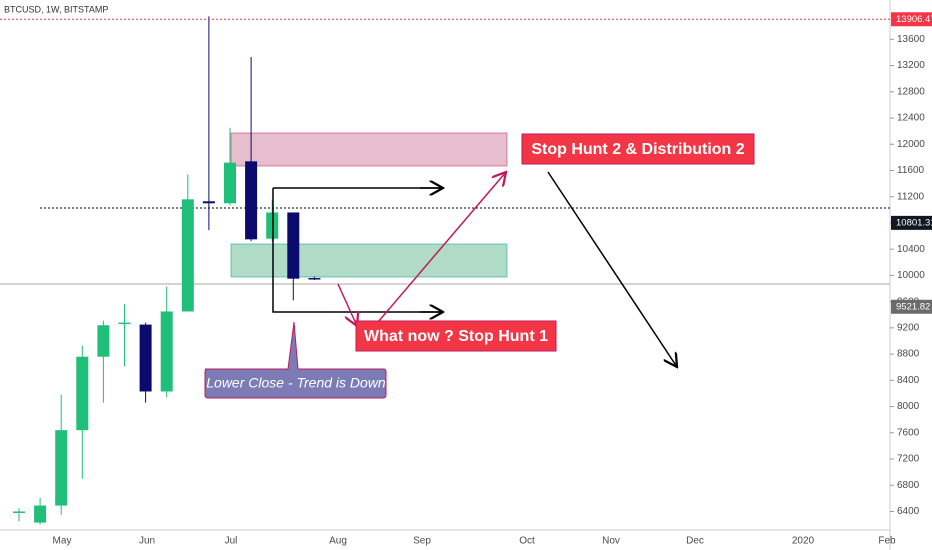  I want to click on symbol: BTCUSD, 1W, BITSTAMP, so click(56, 9).